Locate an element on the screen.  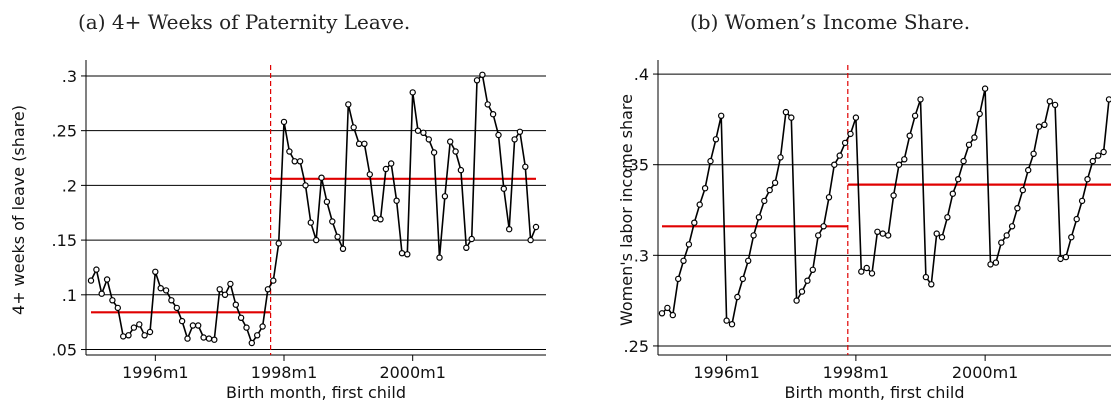
y-axis-label: Women's labor income share is located at coordinates (626, 210).